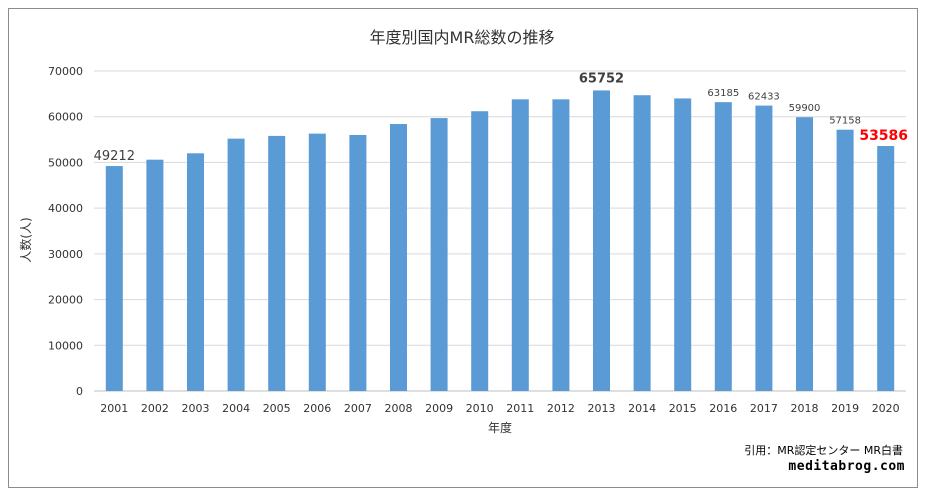 This screenshot has height=496, width=927. What do you see at coordinates (25, 239) in the screenshot?
I see `y-axis-label: 人数(人)` at bounding box center [25, 239].